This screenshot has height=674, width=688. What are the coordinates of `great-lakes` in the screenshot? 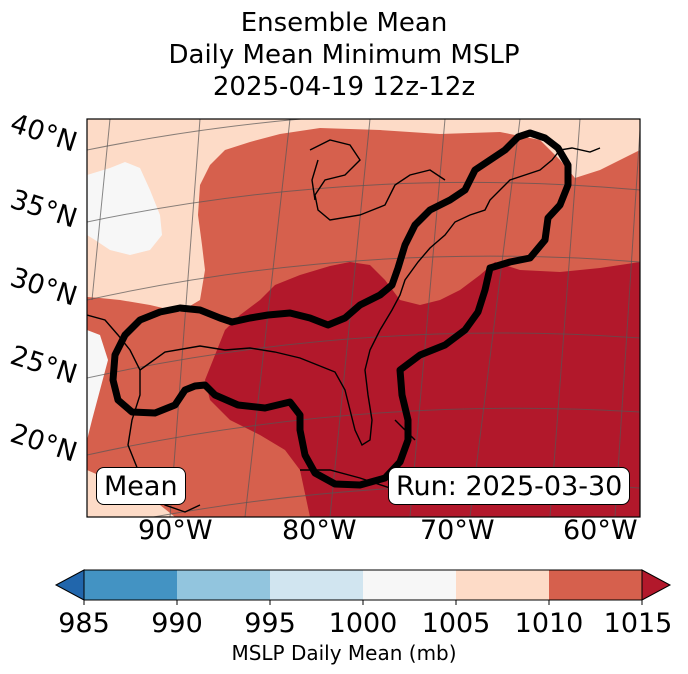 It's located at (377, 180).